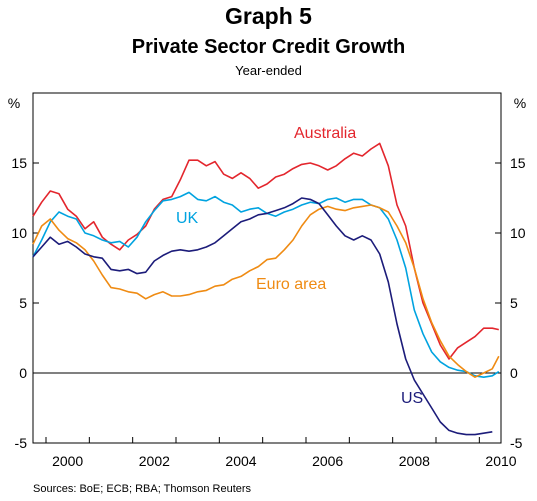 The height and width of the screenshot is (501, 537). I want to click on x-tick-label: 2004, so click(240, 461).